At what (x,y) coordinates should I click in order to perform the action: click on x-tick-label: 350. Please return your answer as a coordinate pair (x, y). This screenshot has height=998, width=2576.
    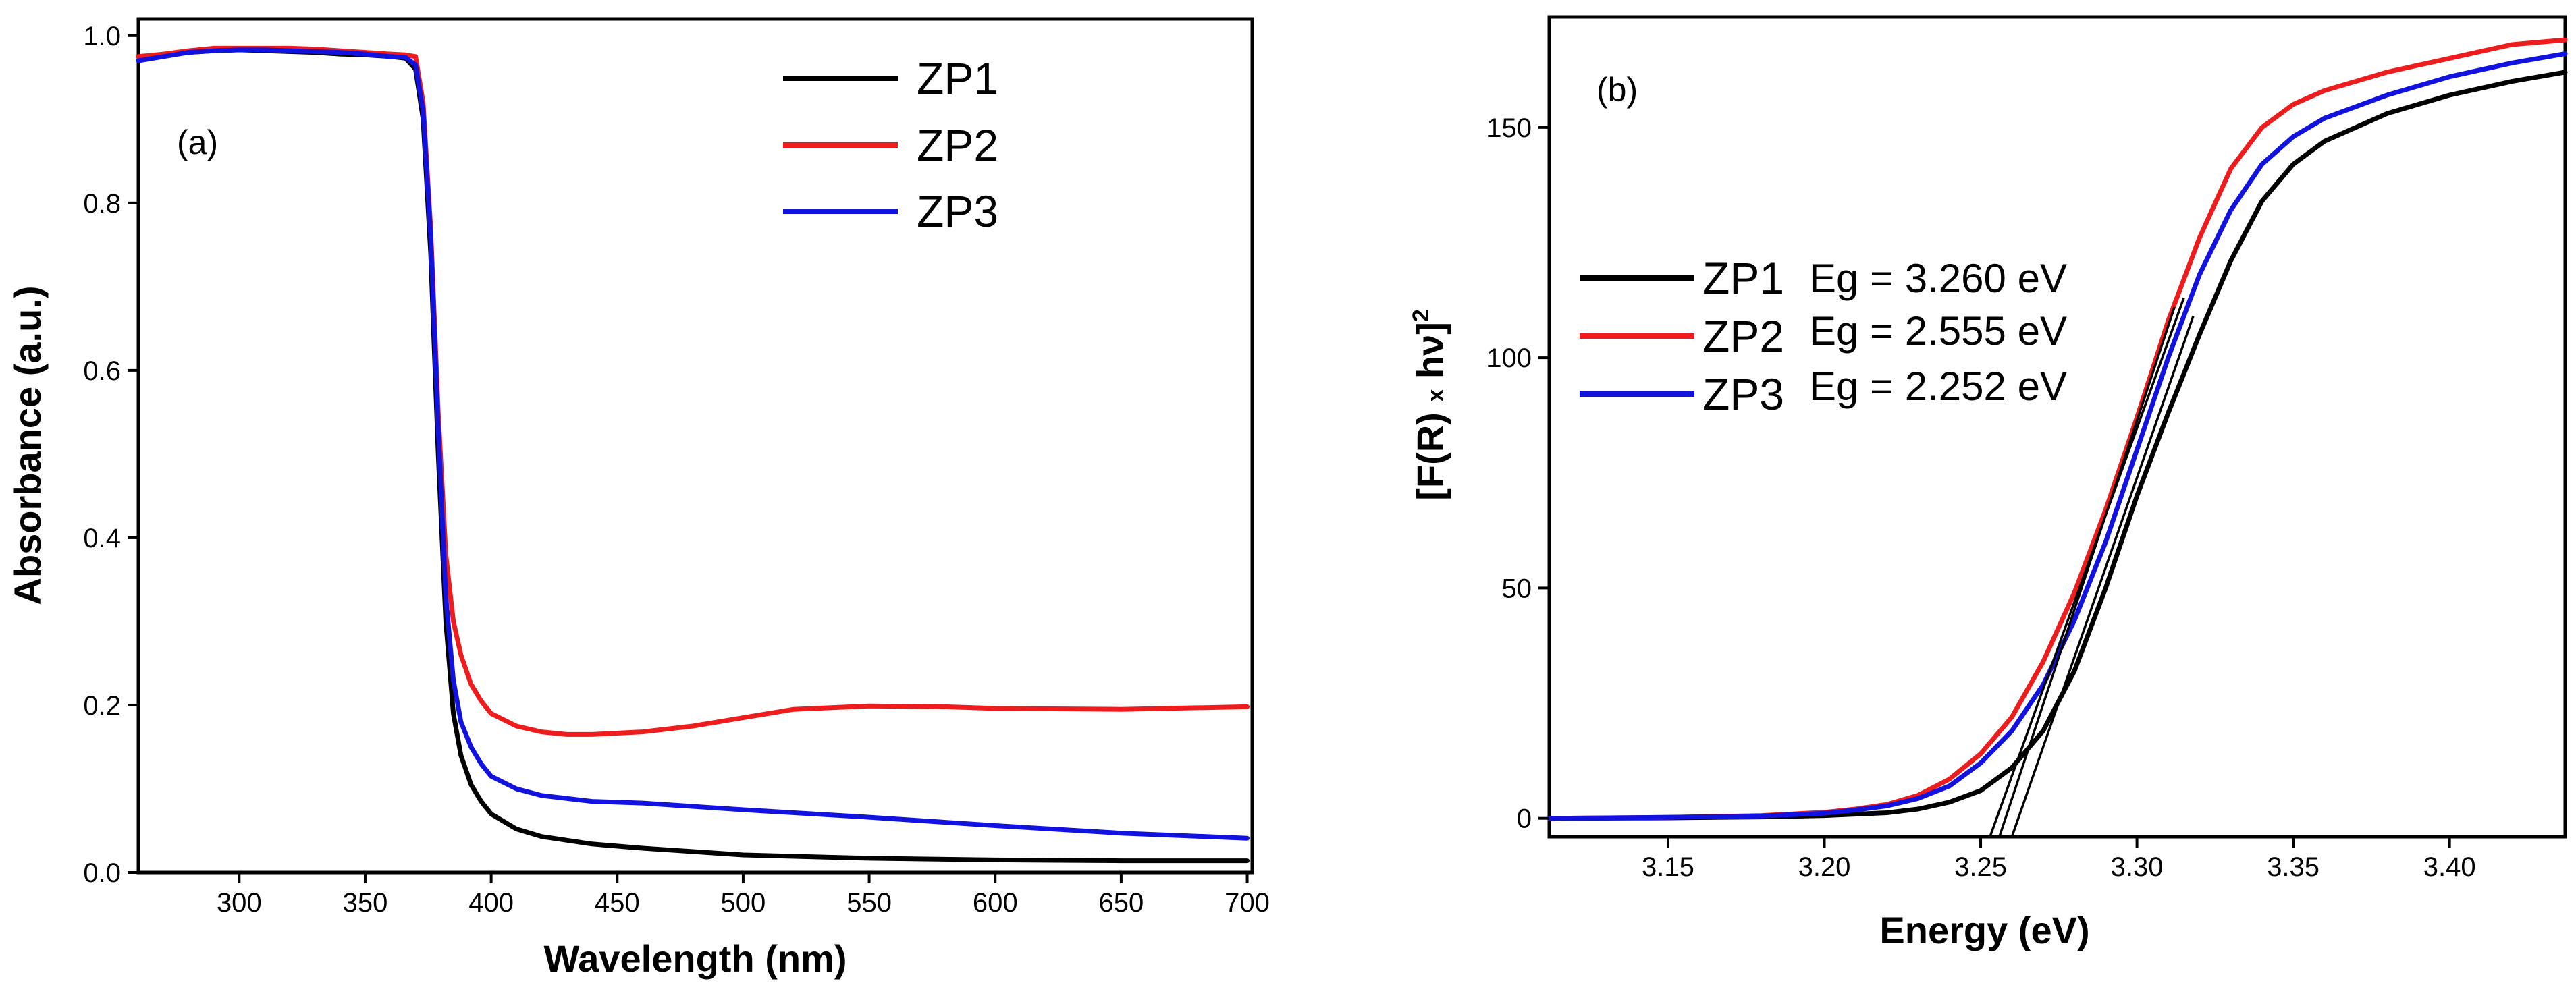
    Looking at the image, I should click on (365, 903).